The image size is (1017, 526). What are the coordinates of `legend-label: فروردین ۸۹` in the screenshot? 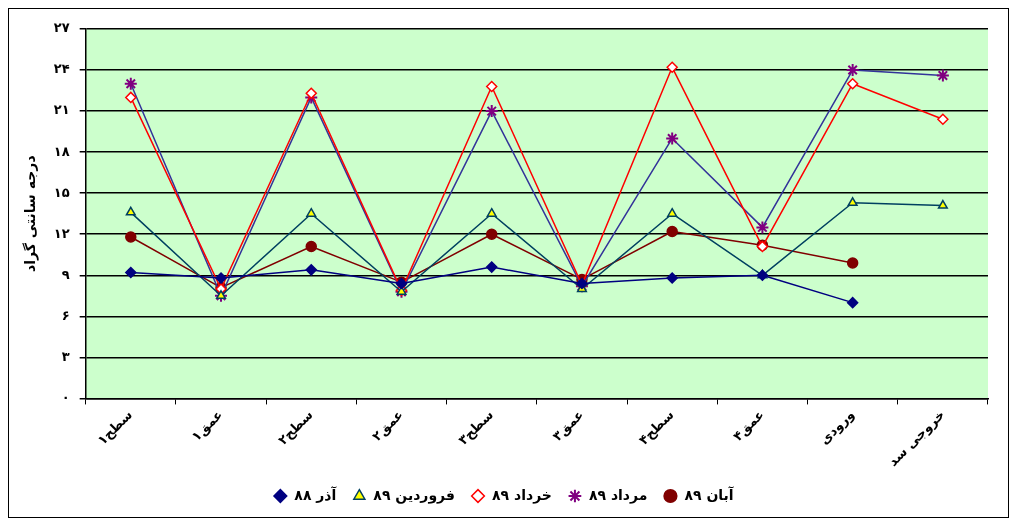 It's located at (414, 495).